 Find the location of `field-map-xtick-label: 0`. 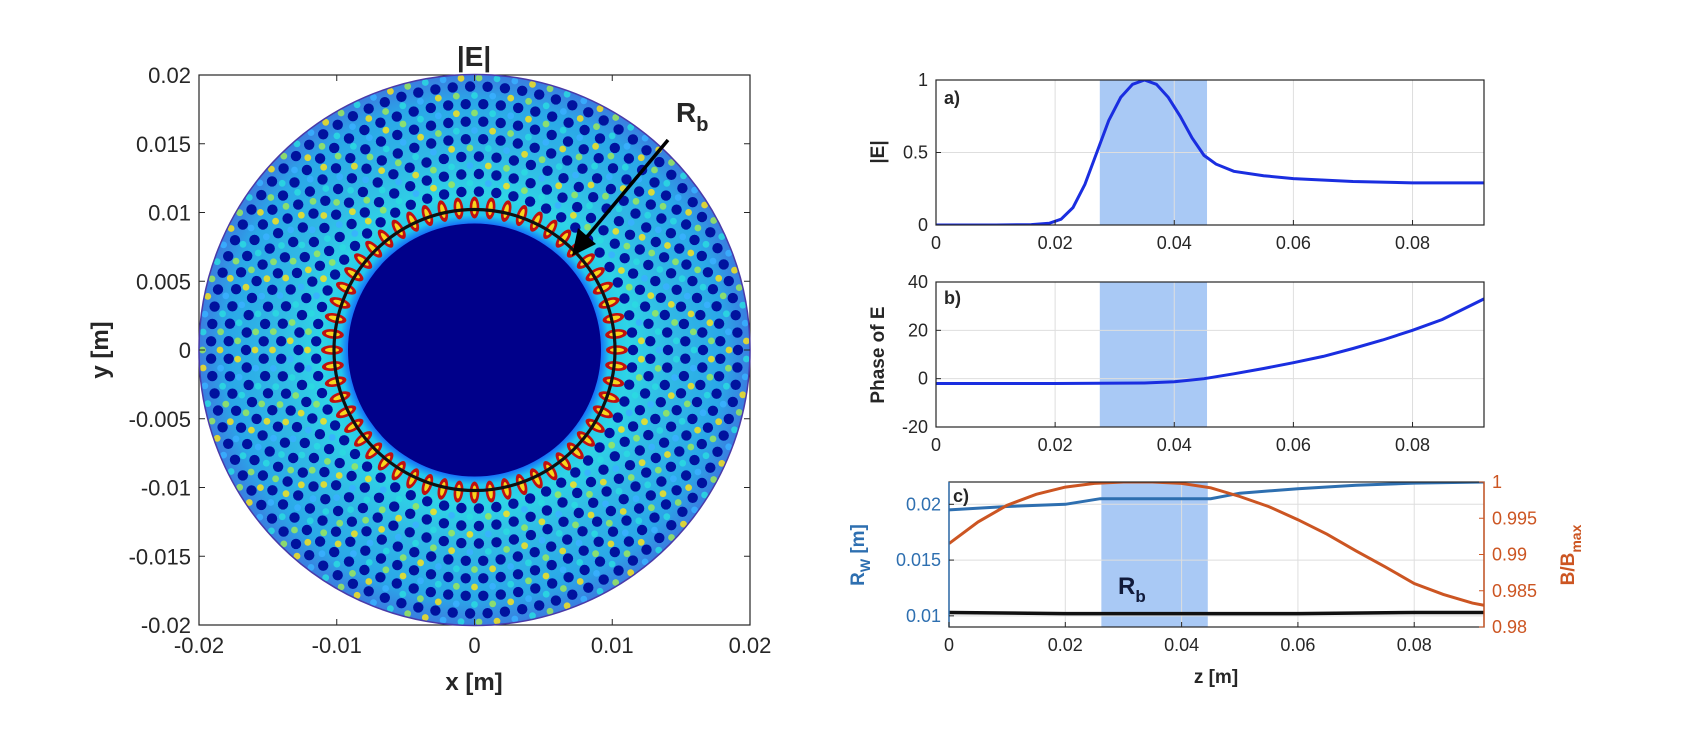

field-map-xtick-label: 0 is located at coordinates (474, 645).